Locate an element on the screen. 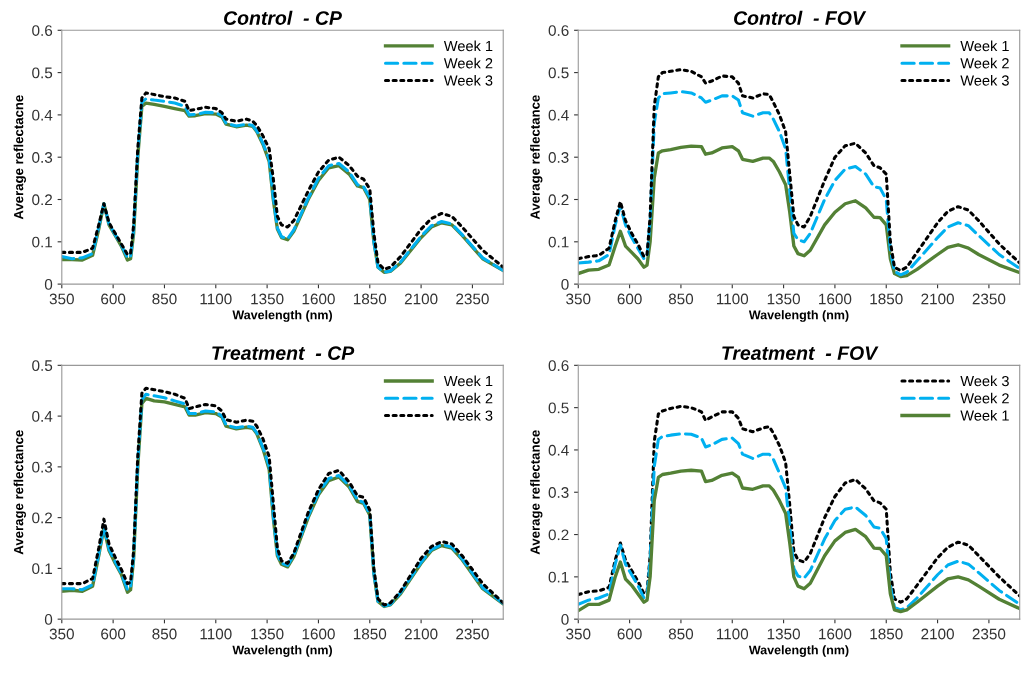 The width and height of the screenshot is (1030, 673). y-axis-title: Average reflectacne is located at coordinates (19, 157).